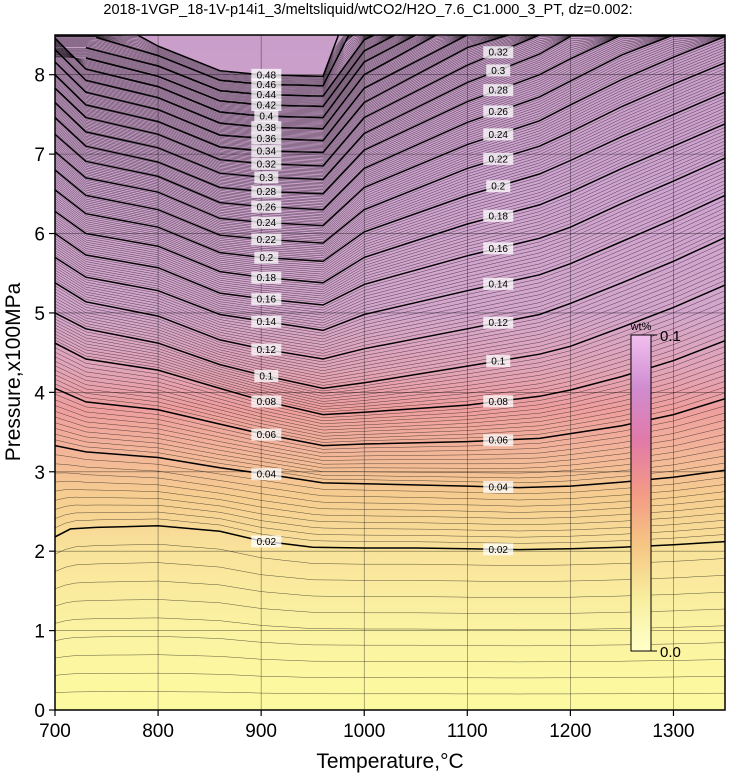 This screenshot has height=776, width=734. I want to click on contour-label: 0.42, so click(266, 105).